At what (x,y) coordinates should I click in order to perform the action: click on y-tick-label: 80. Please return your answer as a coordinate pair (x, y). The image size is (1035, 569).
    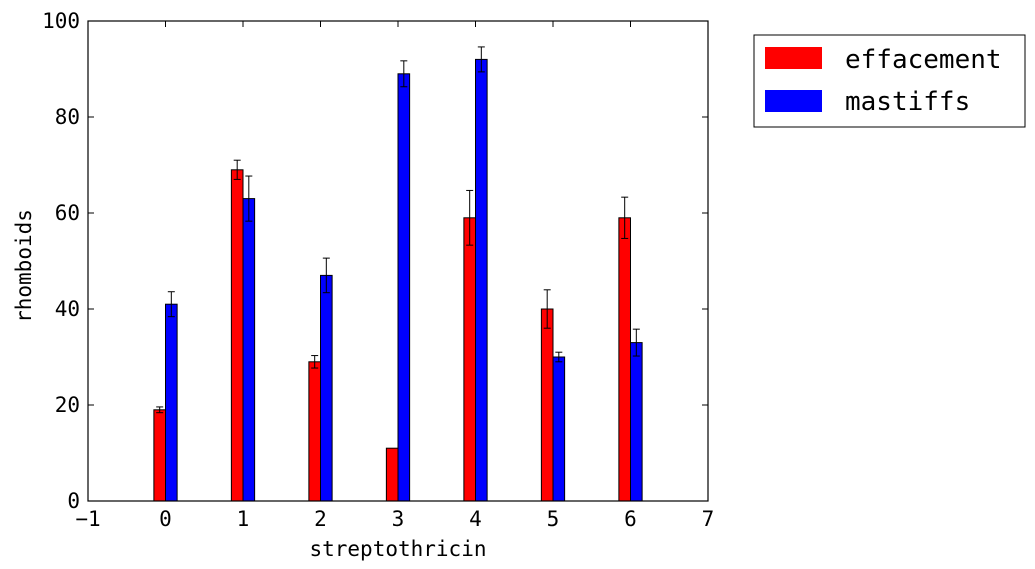
    Looking at the image, I should click on (67, 117).